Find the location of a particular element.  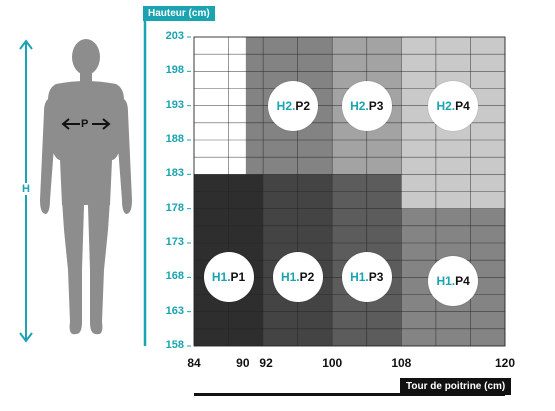

y-tick-label: 198 is located at coordinates (174, 70).